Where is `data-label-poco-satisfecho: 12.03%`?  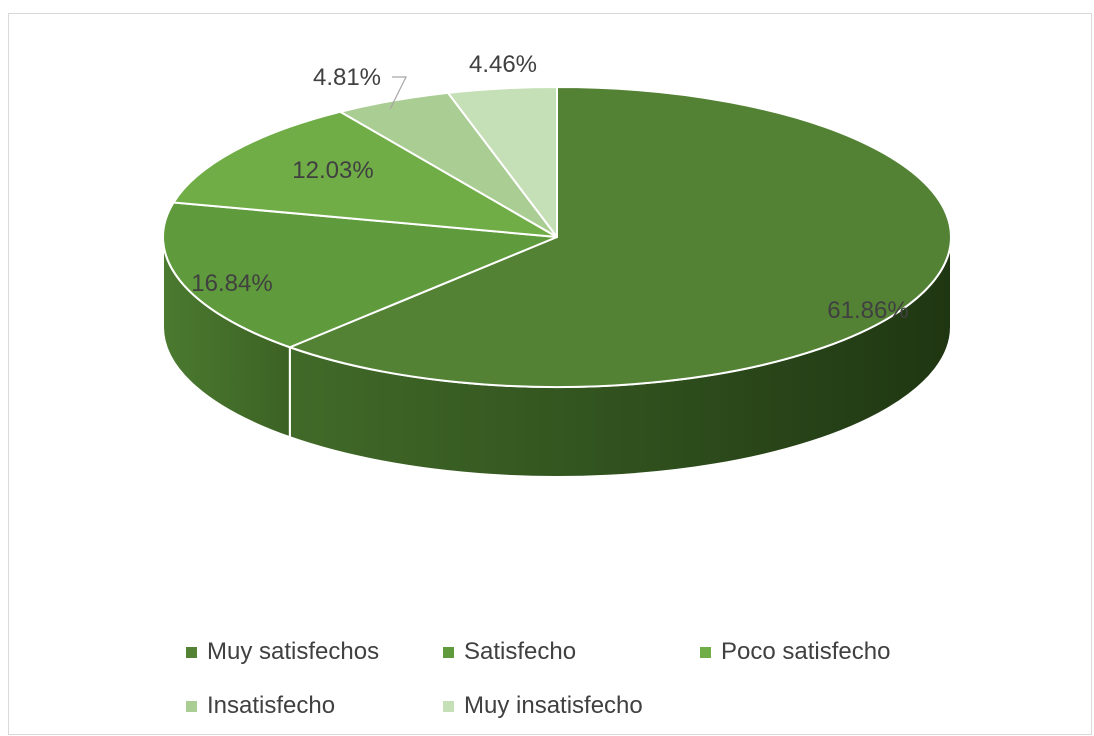
data-label-poco-satisfecho: 12.03% is located at coordinates (332, 170).